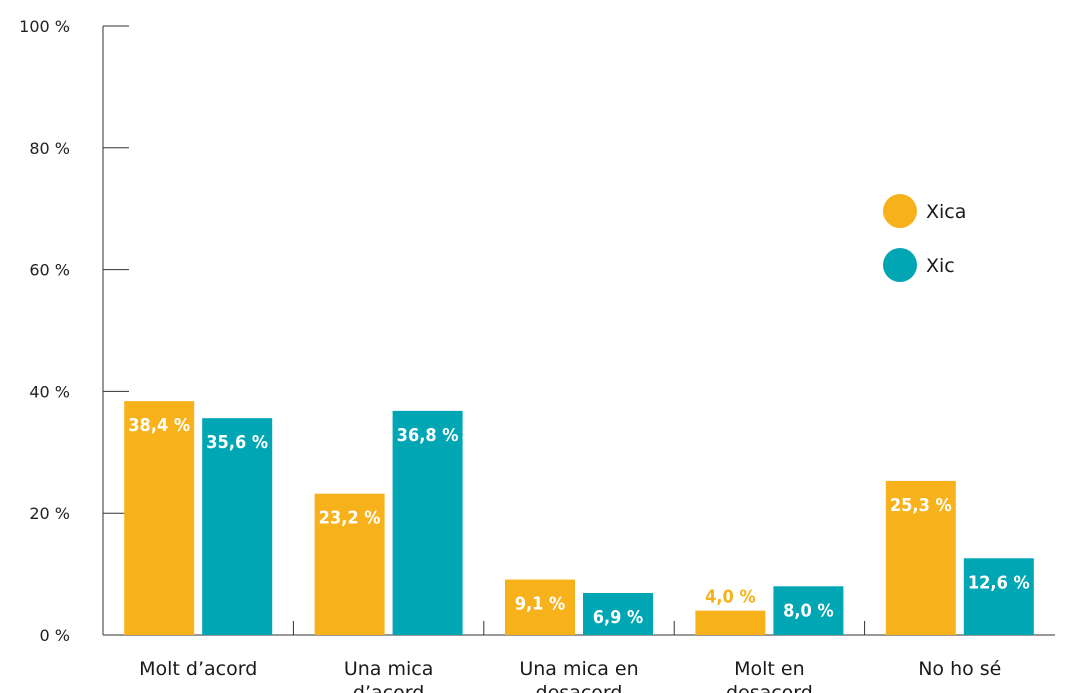 The image size is (1070, 693). Describe the element at coordinates (389, 669) in the screenshot. I see `x-tick-label-line: Una mica` at that location.